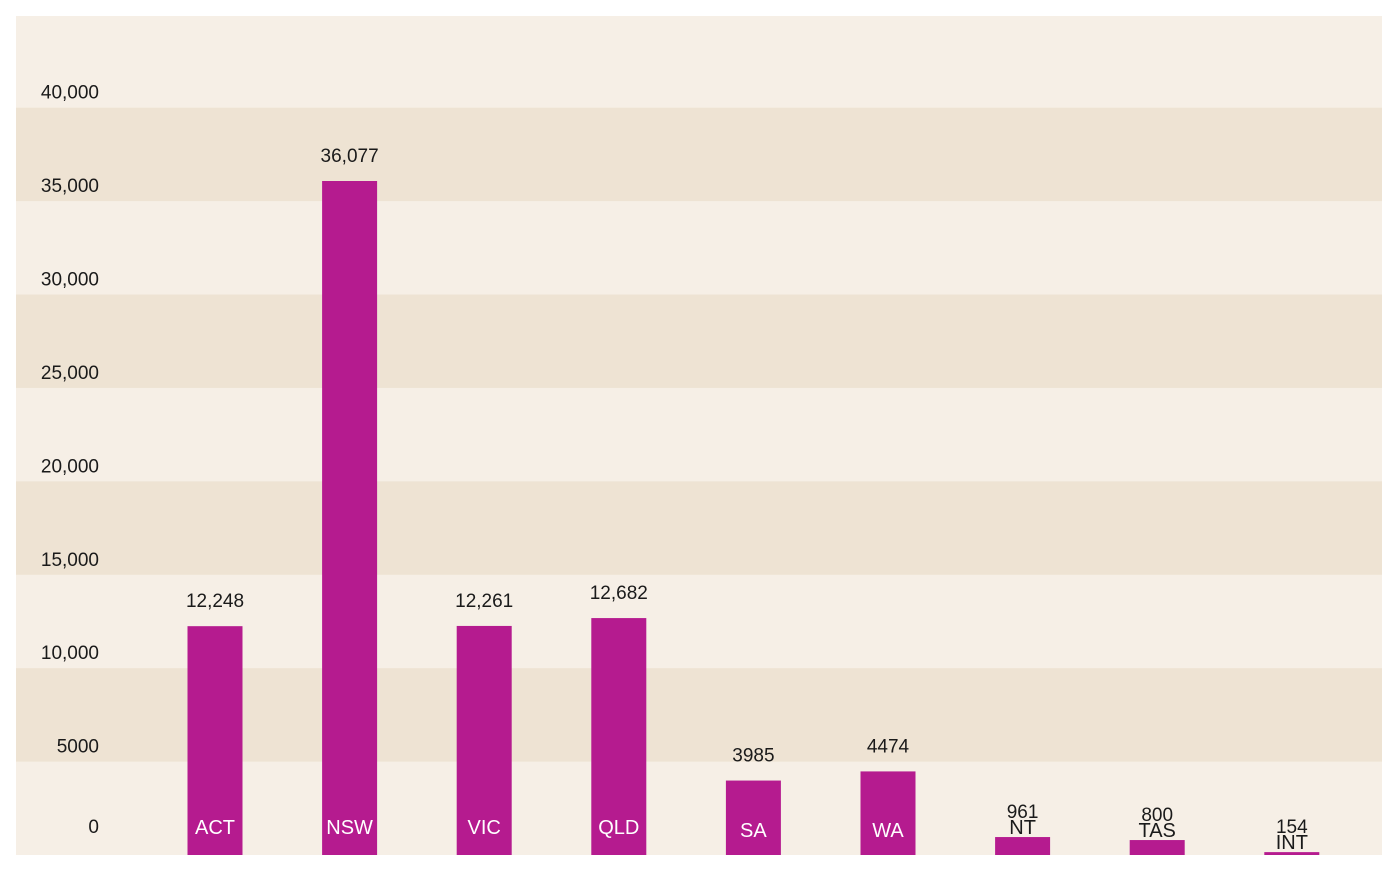 This screenshot has width=1400, height=873. What do you see at coordinates (1292, 827) in the screenshot?
I see `data-label: 154` at bounding box center [1292, 827].